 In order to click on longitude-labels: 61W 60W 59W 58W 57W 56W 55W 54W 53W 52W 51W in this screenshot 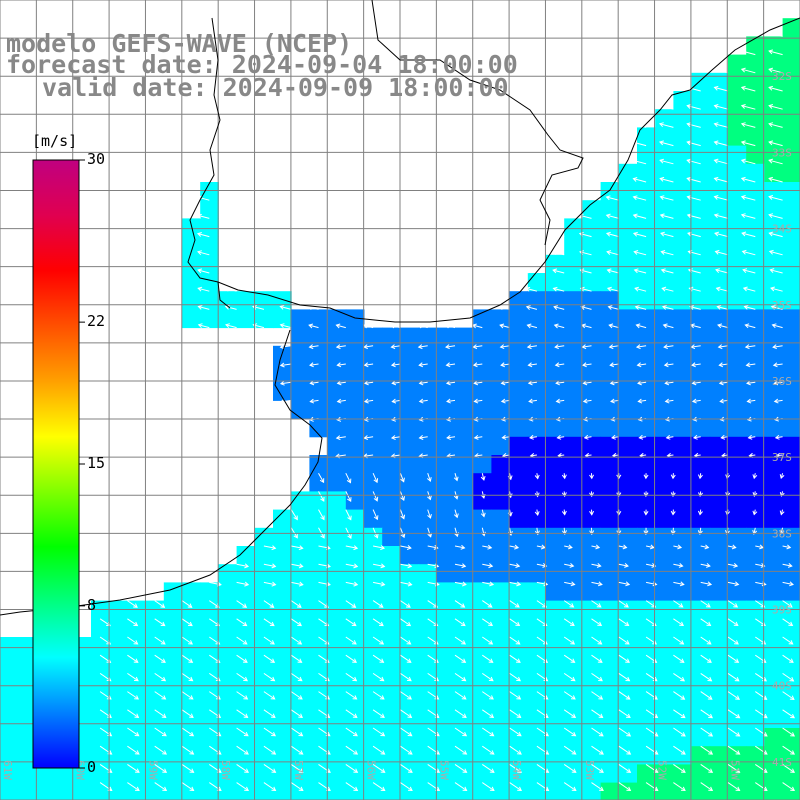, I will do `click(371, 770)`.